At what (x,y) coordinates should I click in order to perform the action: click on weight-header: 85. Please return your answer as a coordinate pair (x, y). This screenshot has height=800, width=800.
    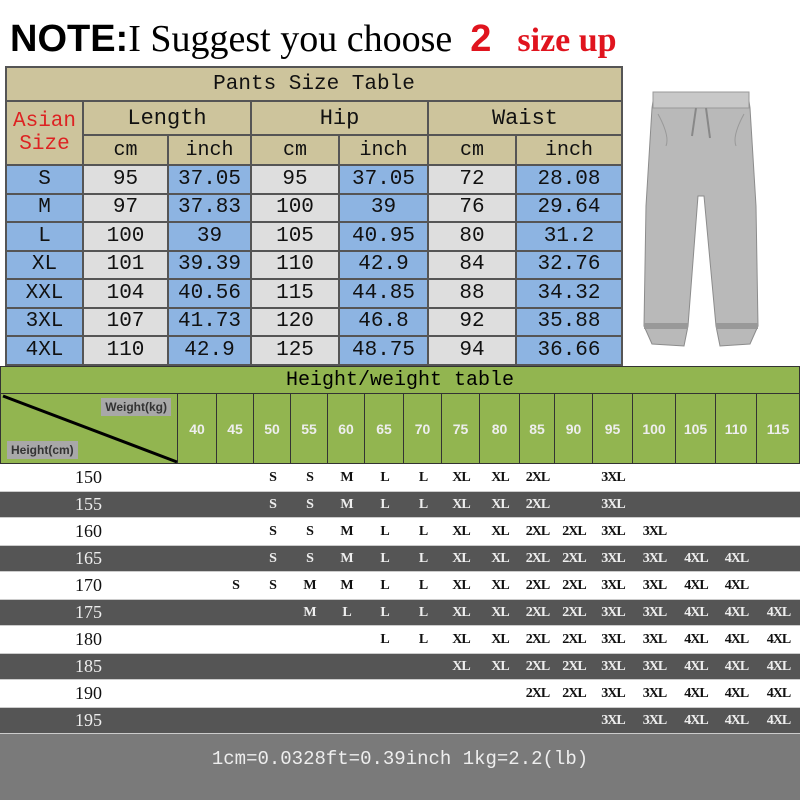
    Looking at the image, I should click on (537, 428).